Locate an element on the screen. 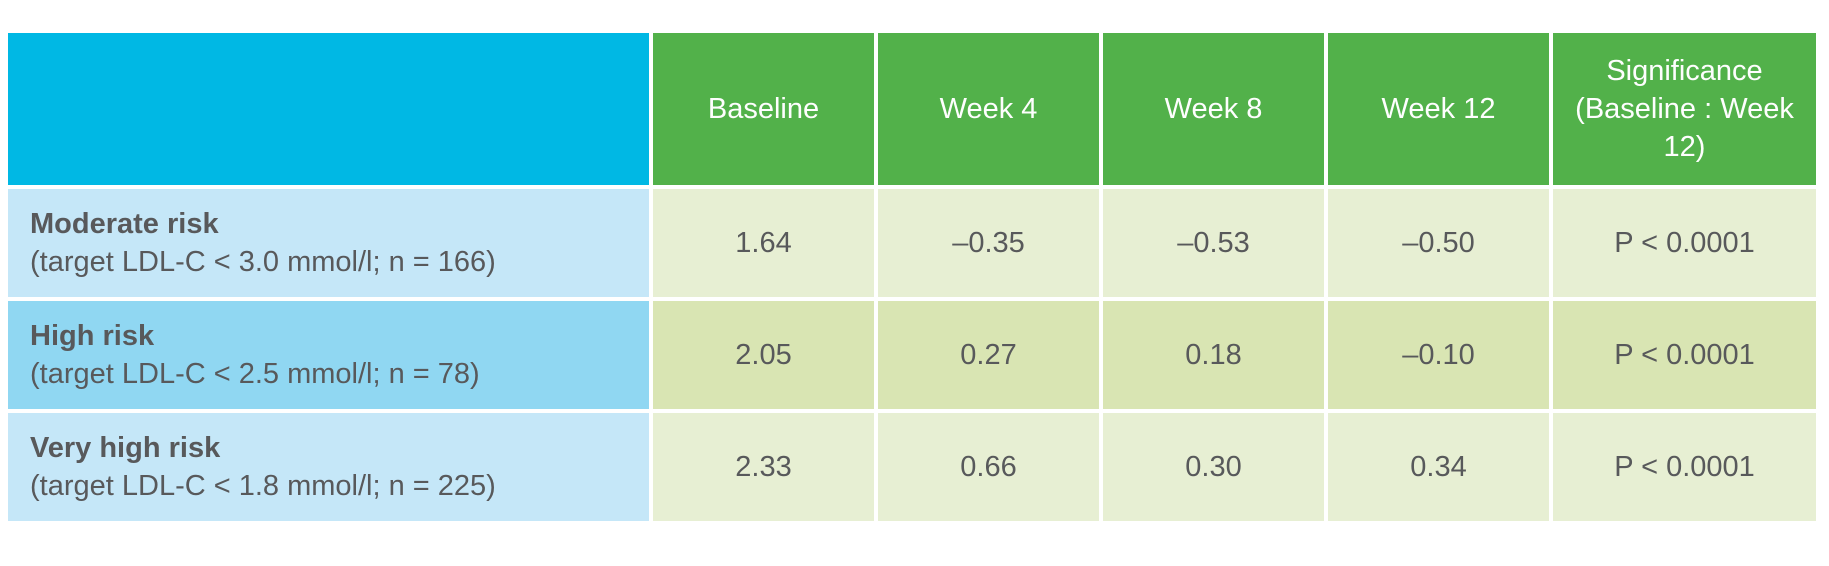 The image size is (1829, 566). column-header-baseline: Baseline is located at coordinates (763, 109).